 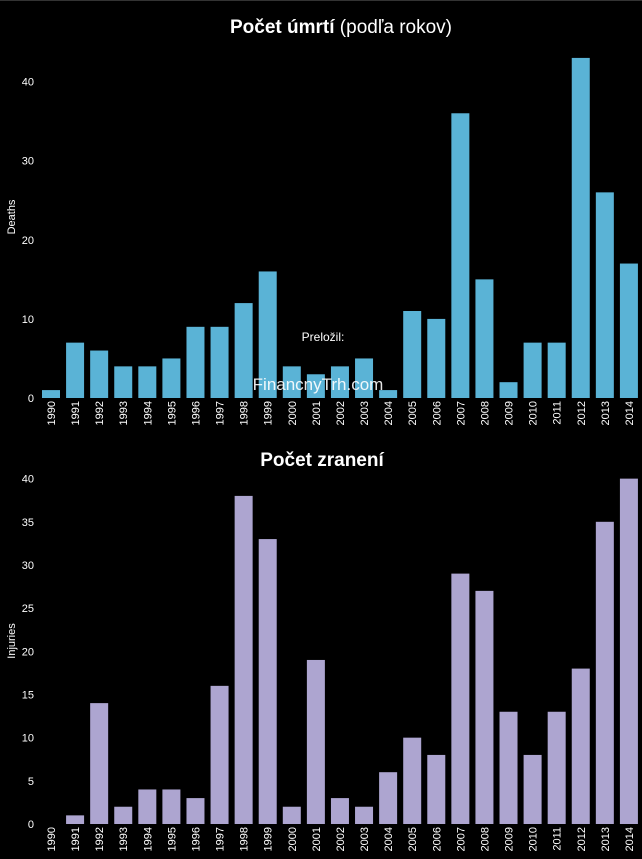 What do you see at coordinates (52, 839) in the screenshot?
I see `injuries-x-tick-label: 1990` at bounding box center [52, 839].